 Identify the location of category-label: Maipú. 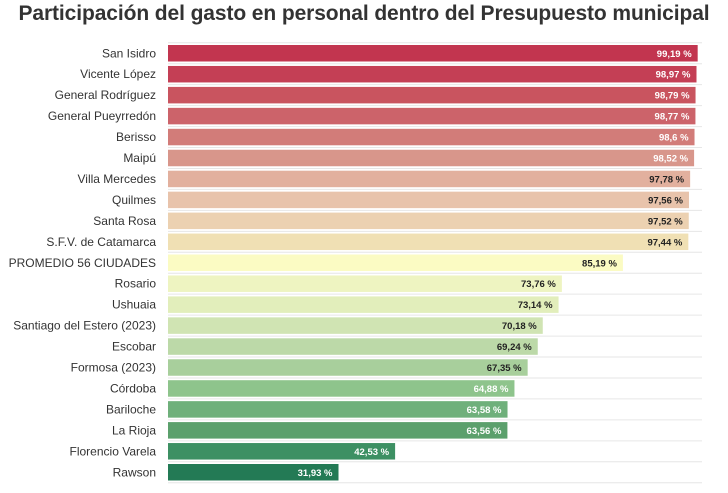
(139, 158).